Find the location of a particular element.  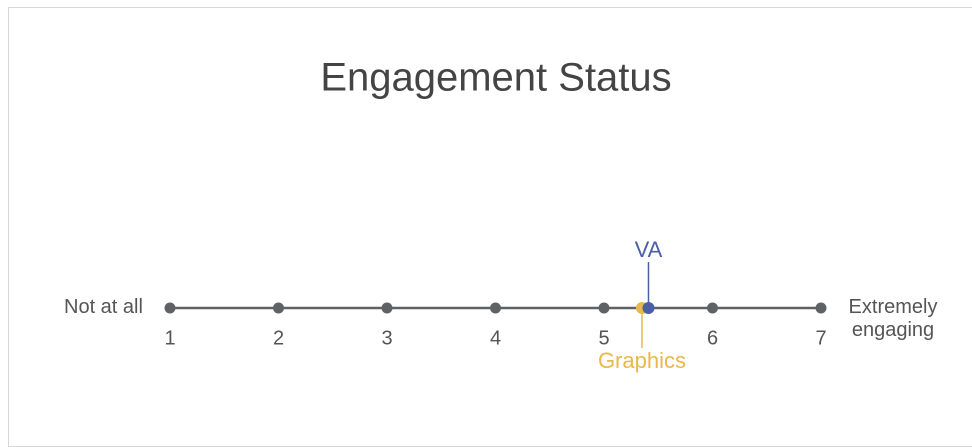

max-label: Extremely engaging is located at coordinates (893, 318).